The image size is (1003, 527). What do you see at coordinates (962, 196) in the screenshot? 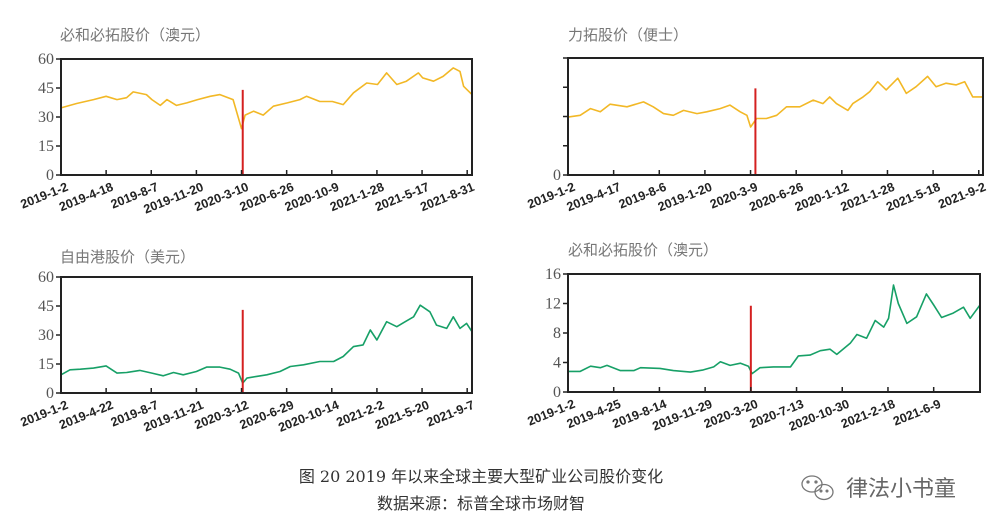
I see `x-tick-label: 2021-9-2` at bounding box center [962, 196].